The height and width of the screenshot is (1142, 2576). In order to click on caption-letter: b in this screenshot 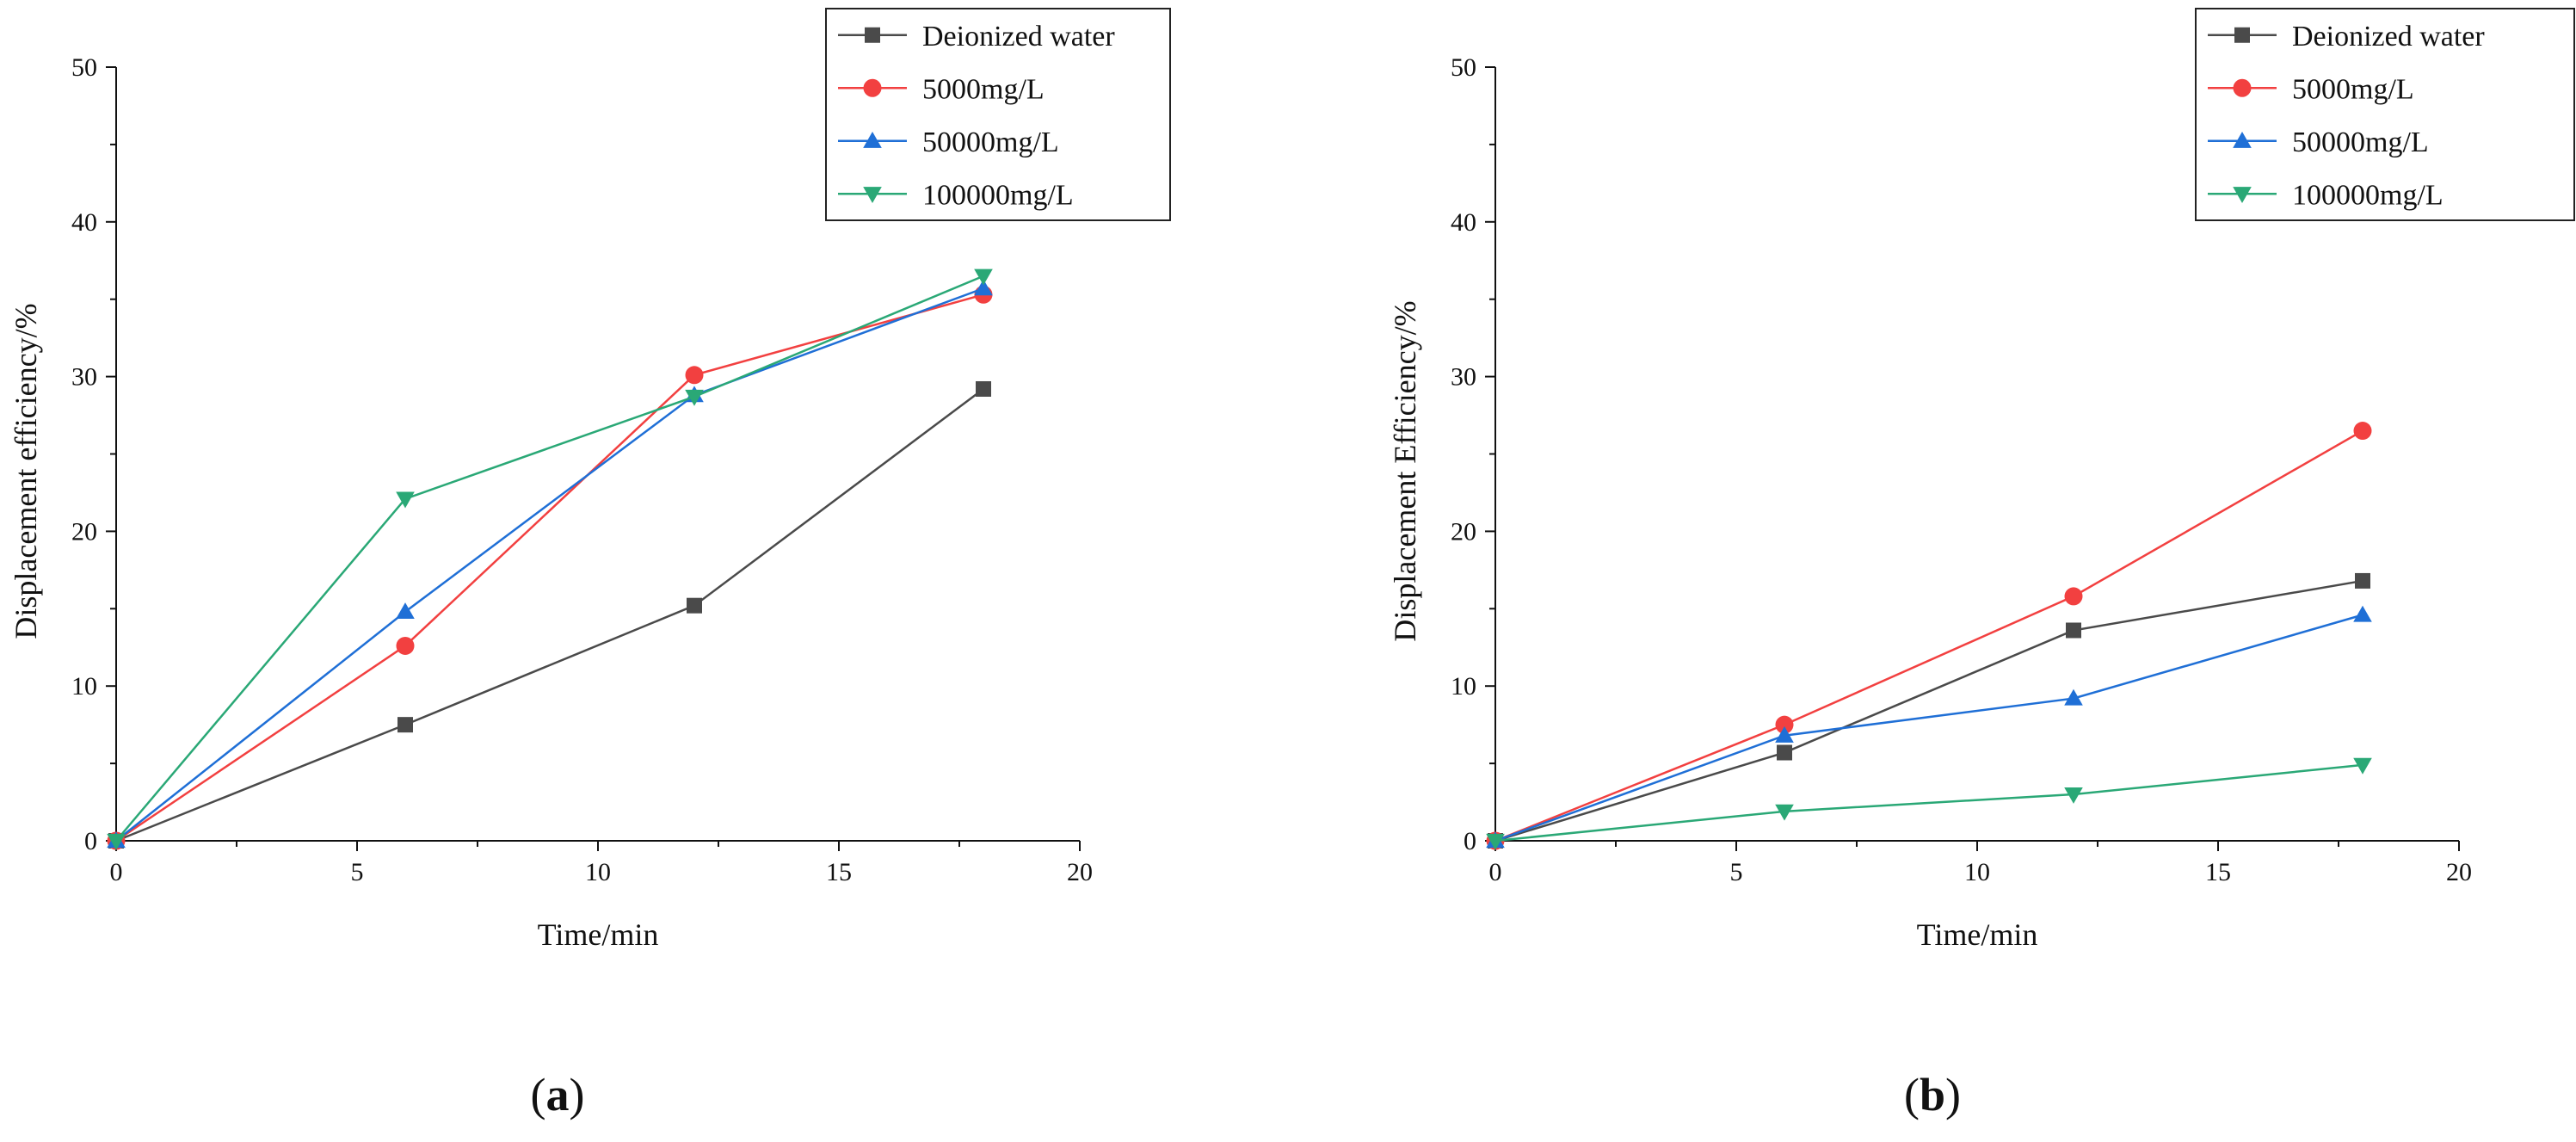, I will do `click(1932, 1094)`.